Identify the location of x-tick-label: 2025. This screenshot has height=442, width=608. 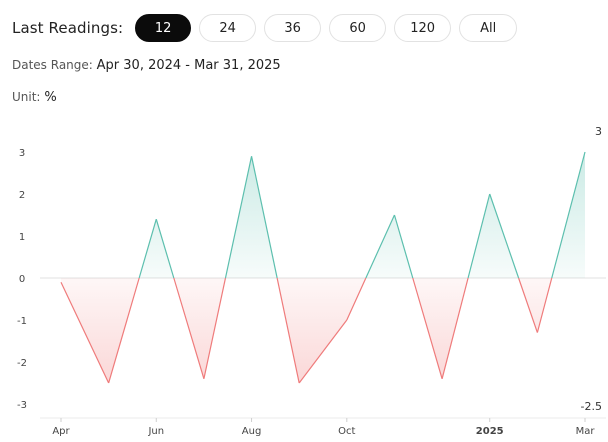
(490, 431).